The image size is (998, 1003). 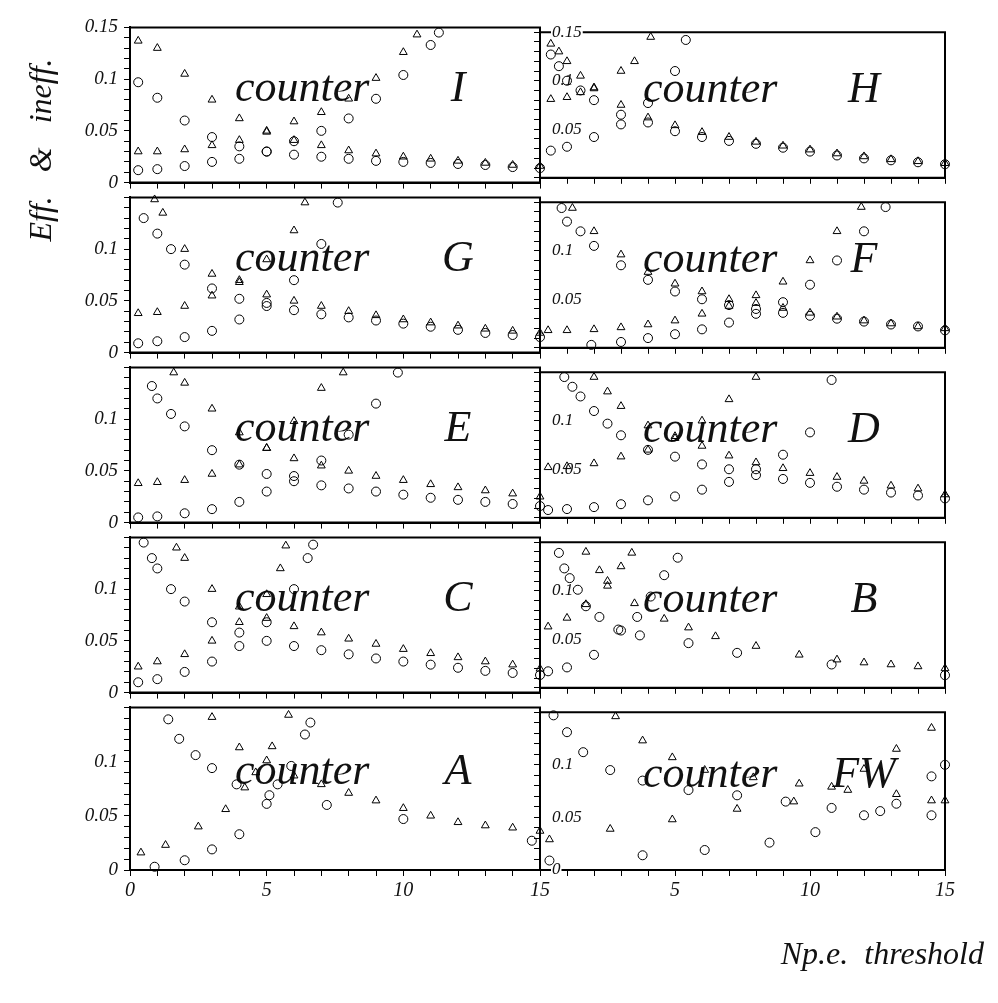 What do you see at coordinates (864, 597) in the screenshot?
I see `annotation: B` at bounding box center [864, 597].